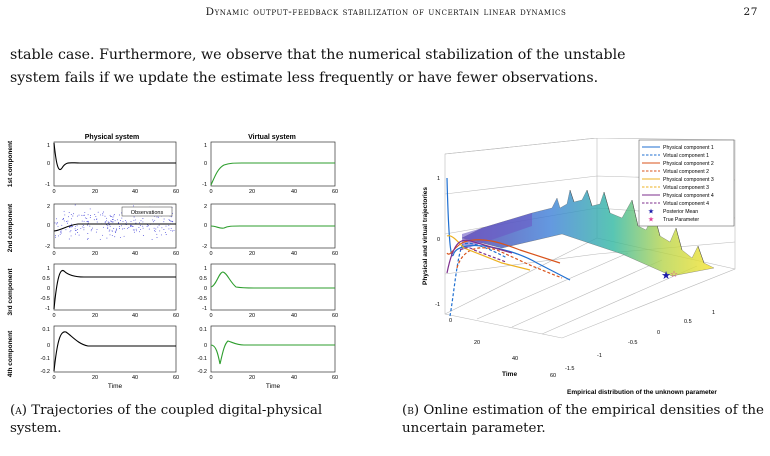 The height and width of the screenshot is (456, 770). What do you see at coordinates (632, 343) in the screenshot?
I see `svg-text: -0.5` at bounding box center [632, 343].